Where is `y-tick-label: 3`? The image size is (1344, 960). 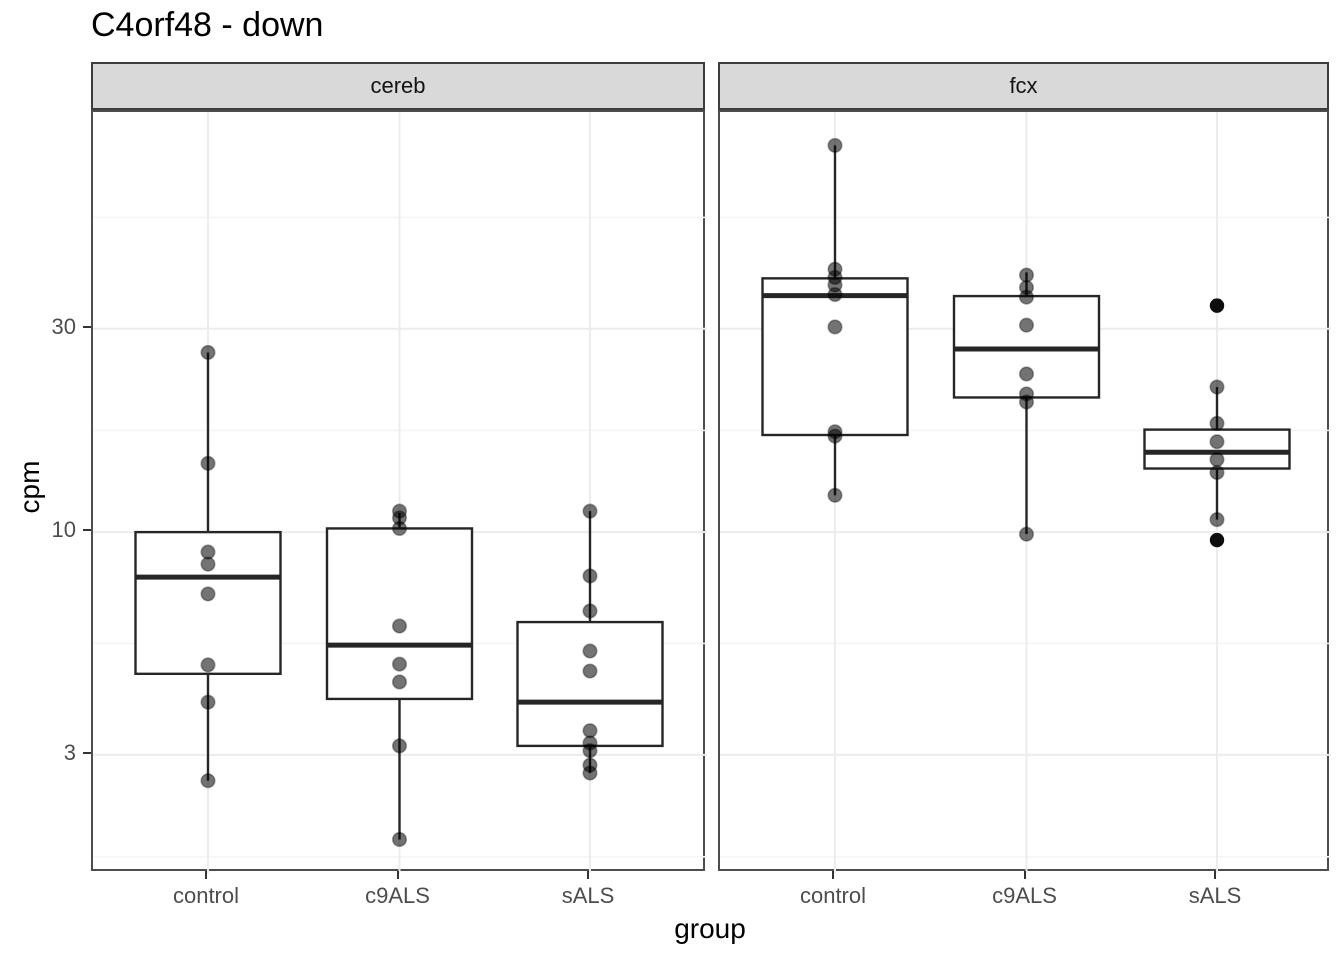
y-tick-label: 3 is located at coordinates (69, 752).